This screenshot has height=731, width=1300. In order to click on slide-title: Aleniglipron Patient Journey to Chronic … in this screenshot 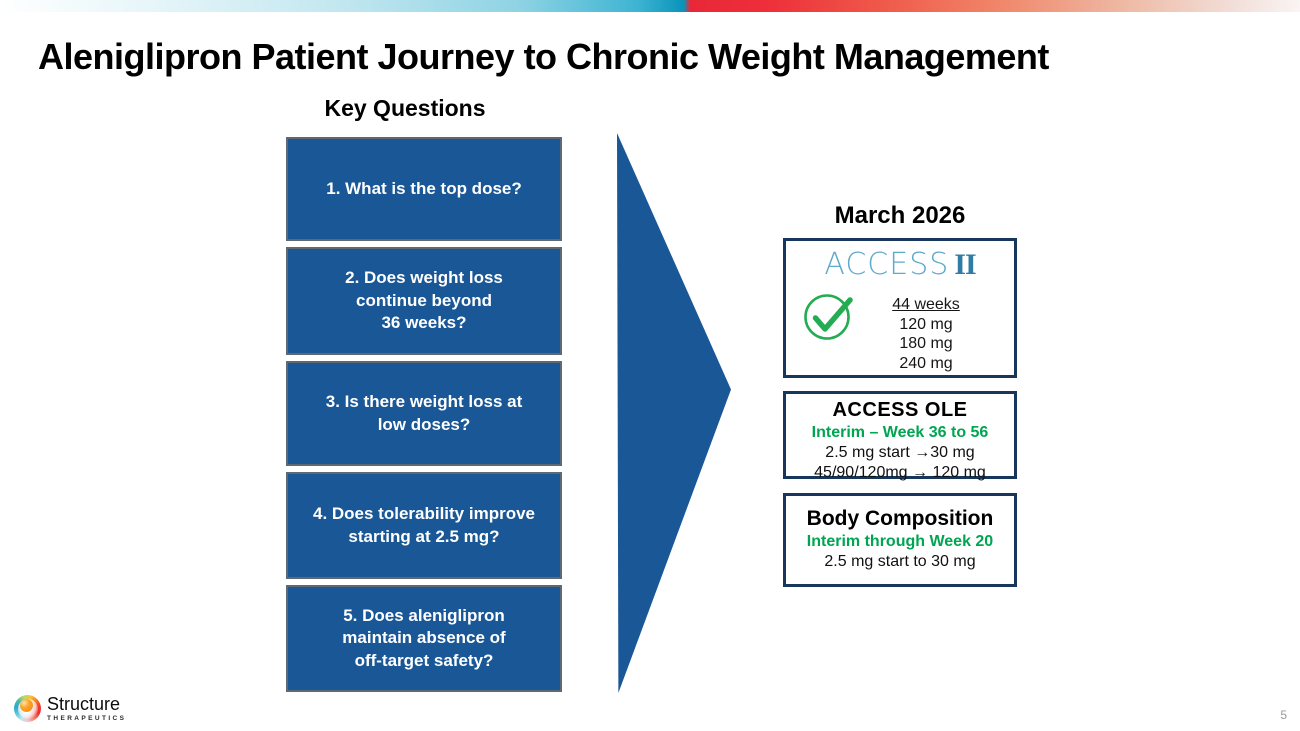, I will do `click(543, 56)`.